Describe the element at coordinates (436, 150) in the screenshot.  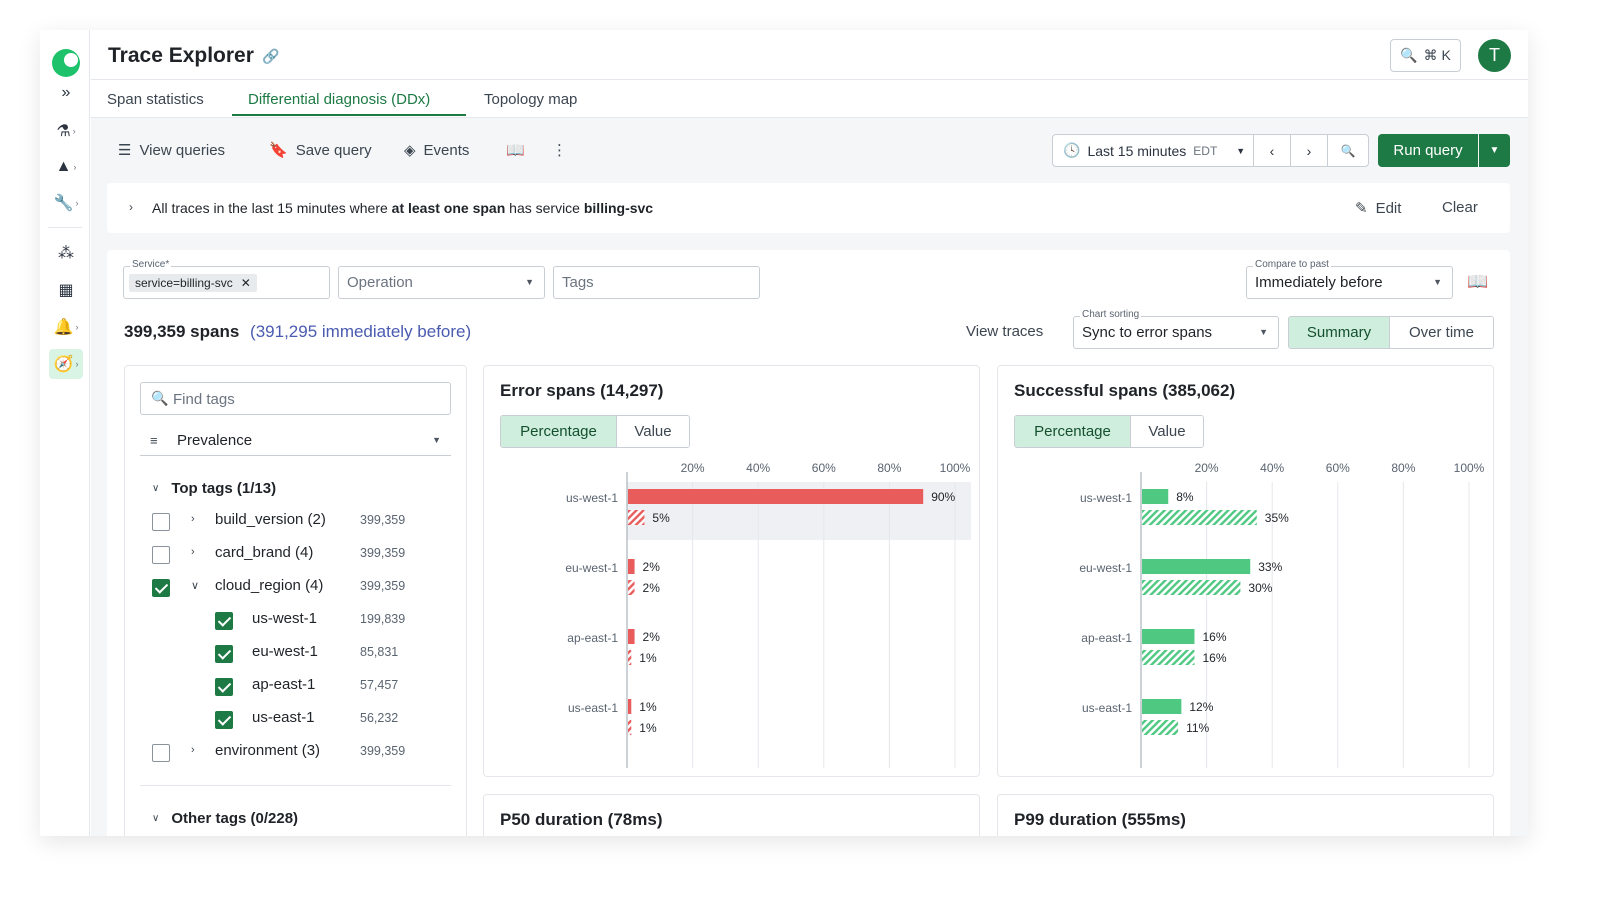
I see `events-button: ◈ Events` at that location.